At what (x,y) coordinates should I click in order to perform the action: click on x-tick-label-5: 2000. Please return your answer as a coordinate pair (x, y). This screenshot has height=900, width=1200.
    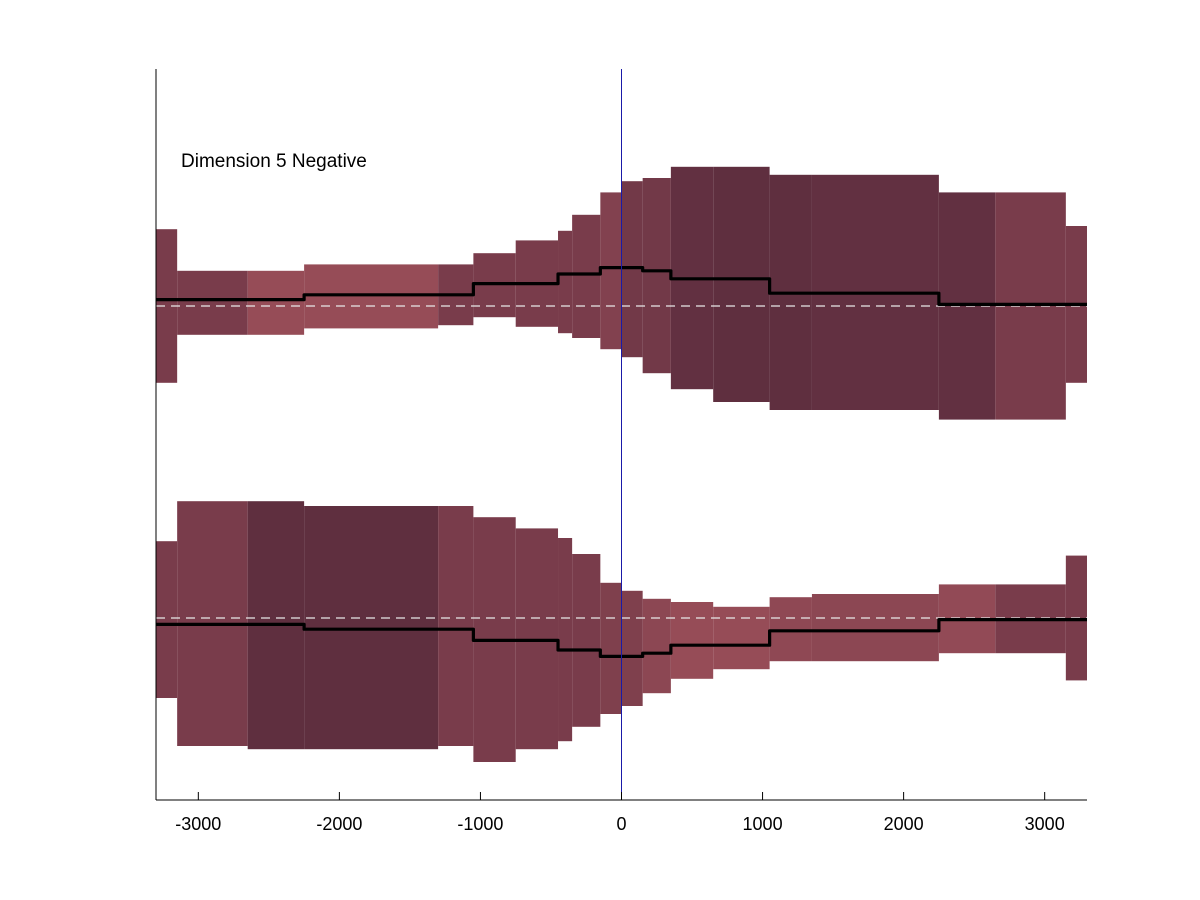
    Looking at the image, I should click on (904, 824).